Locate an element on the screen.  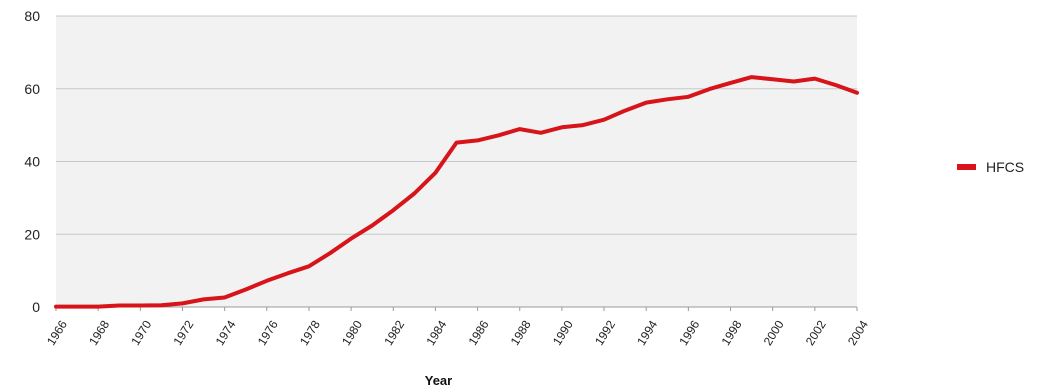
x-tick-label: 1998 is located at coordinates (732, 333).